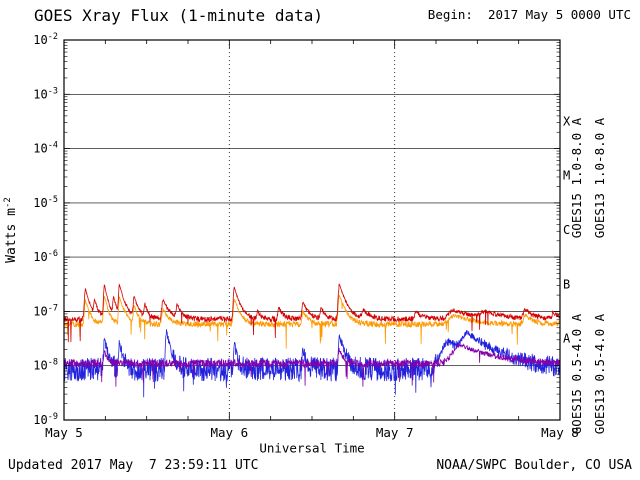  Describe the element at coordinates (312, 321) in the screenshot. I see `series-line-goes13-1-0-8-0-a` at that location.